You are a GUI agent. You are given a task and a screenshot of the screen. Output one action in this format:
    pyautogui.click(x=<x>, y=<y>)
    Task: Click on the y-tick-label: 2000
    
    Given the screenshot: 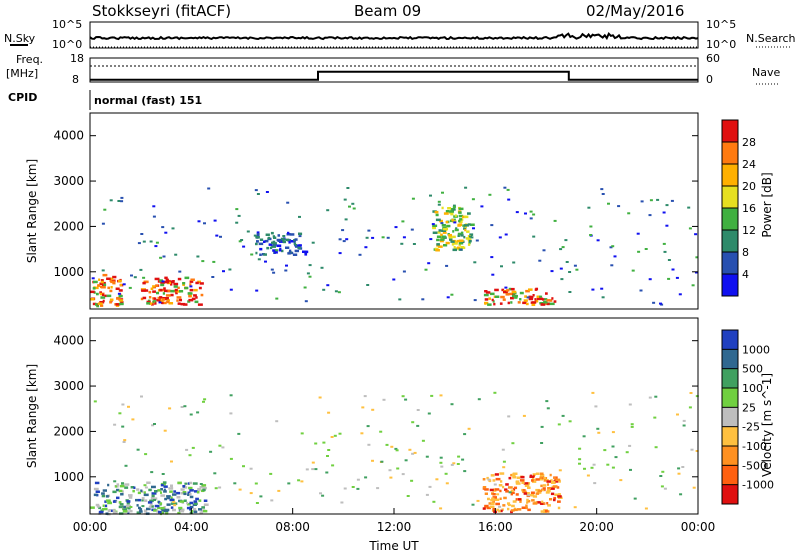 What is the action you would take?
    pyautogui.click(x=68, y=431)
    